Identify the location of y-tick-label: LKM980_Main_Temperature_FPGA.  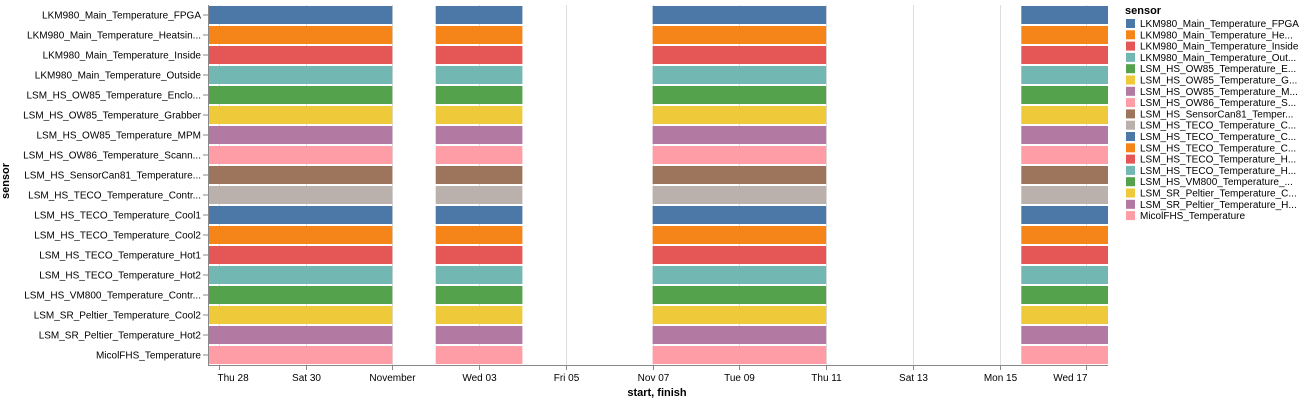
(121, 16).